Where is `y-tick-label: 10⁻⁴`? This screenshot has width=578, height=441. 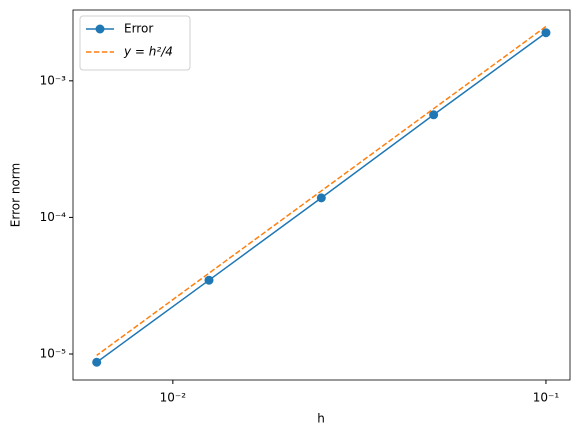
y-tick-label: 10⁻⁴ is located at coordinates (53, 217).